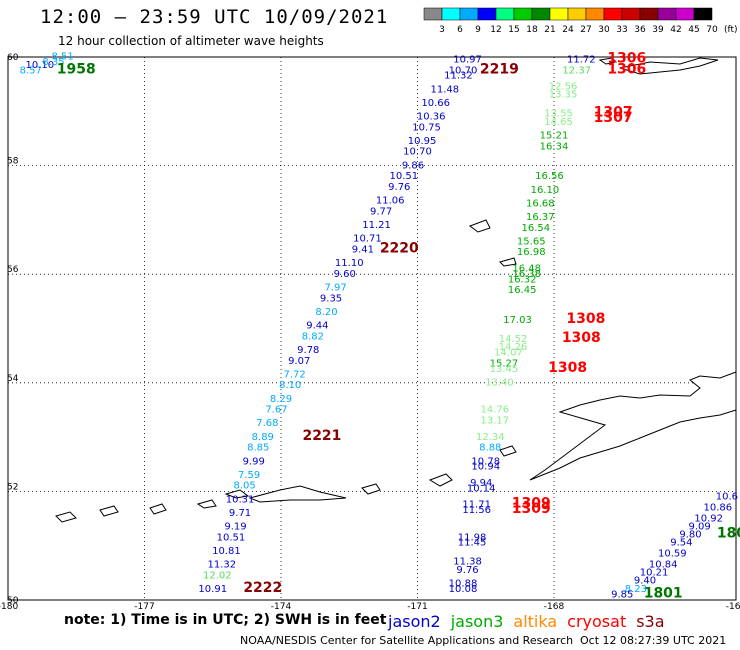 The width and height of the screenshot is (740, 650). Describe the element at coordinates (321, 436) in the screenshot. I see `swh-label: 2221` at that location.